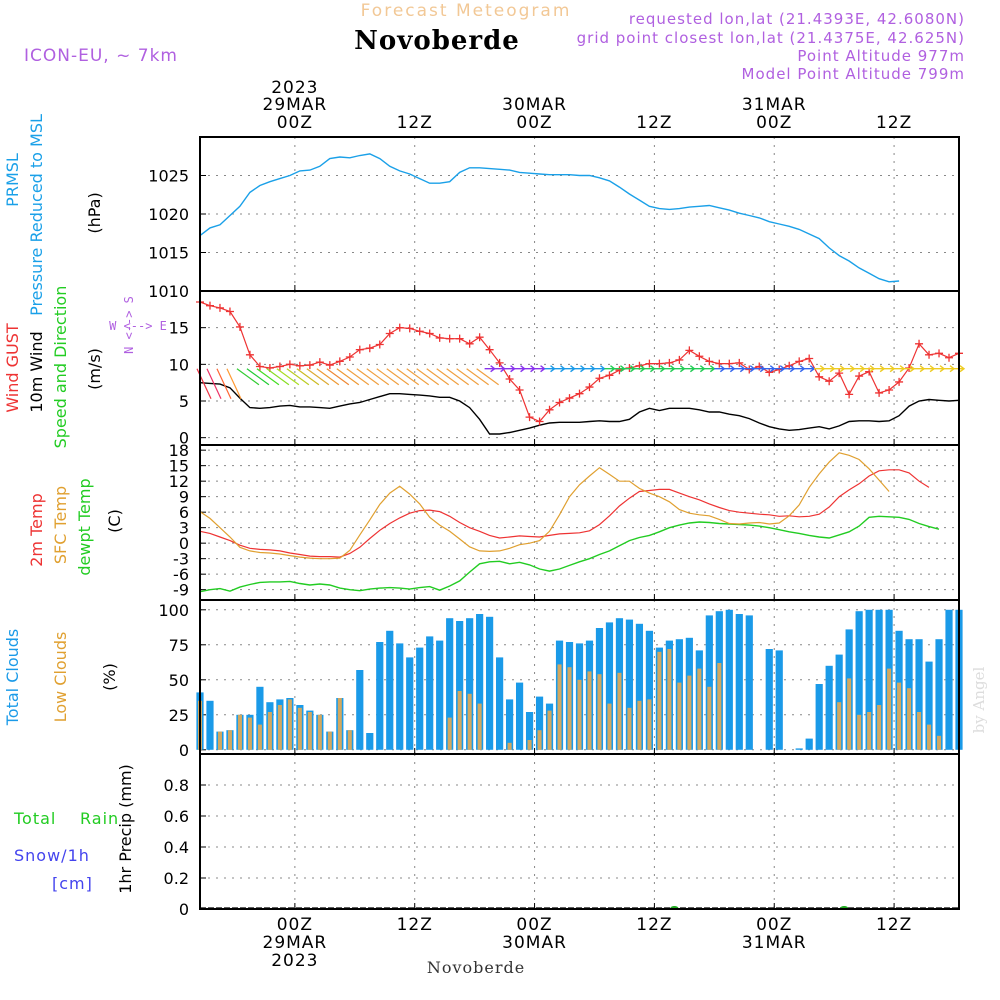  Describe the element at coordinates (114, 521) in the screenshot. I see `temp-unit: (C)` at that location.